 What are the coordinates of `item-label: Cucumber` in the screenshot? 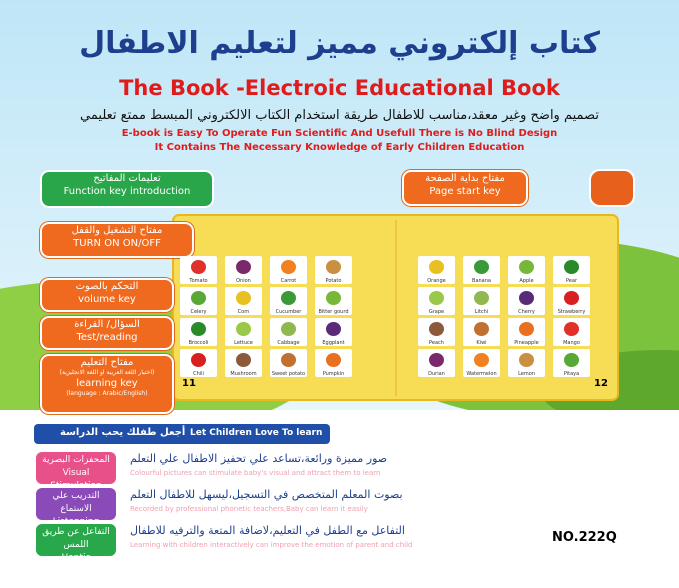 It's located at (288, 312).